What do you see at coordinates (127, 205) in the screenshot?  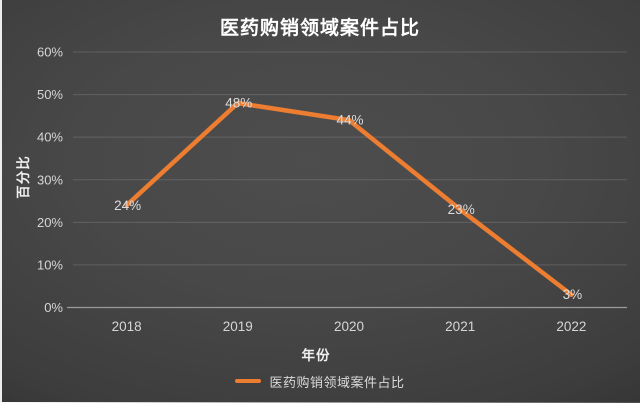 I see `data-label: 24%` at bounding box center [127, 205].